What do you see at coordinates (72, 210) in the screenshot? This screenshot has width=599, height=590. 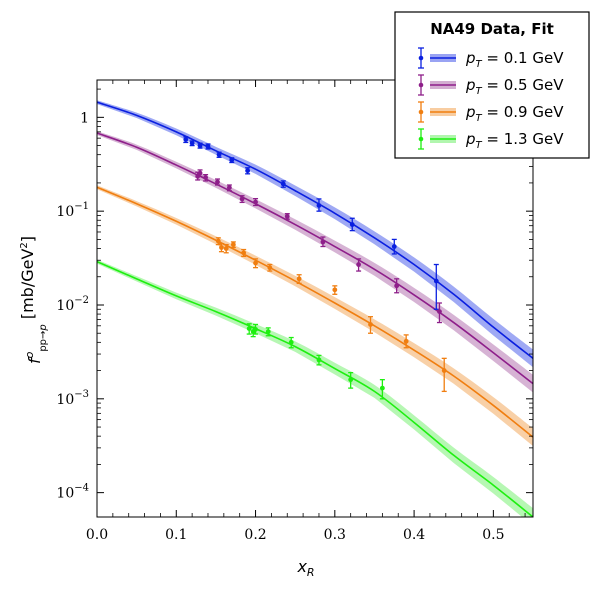 I see `y-tick-label: 10⁻¹` at bounding box center [72, 210].